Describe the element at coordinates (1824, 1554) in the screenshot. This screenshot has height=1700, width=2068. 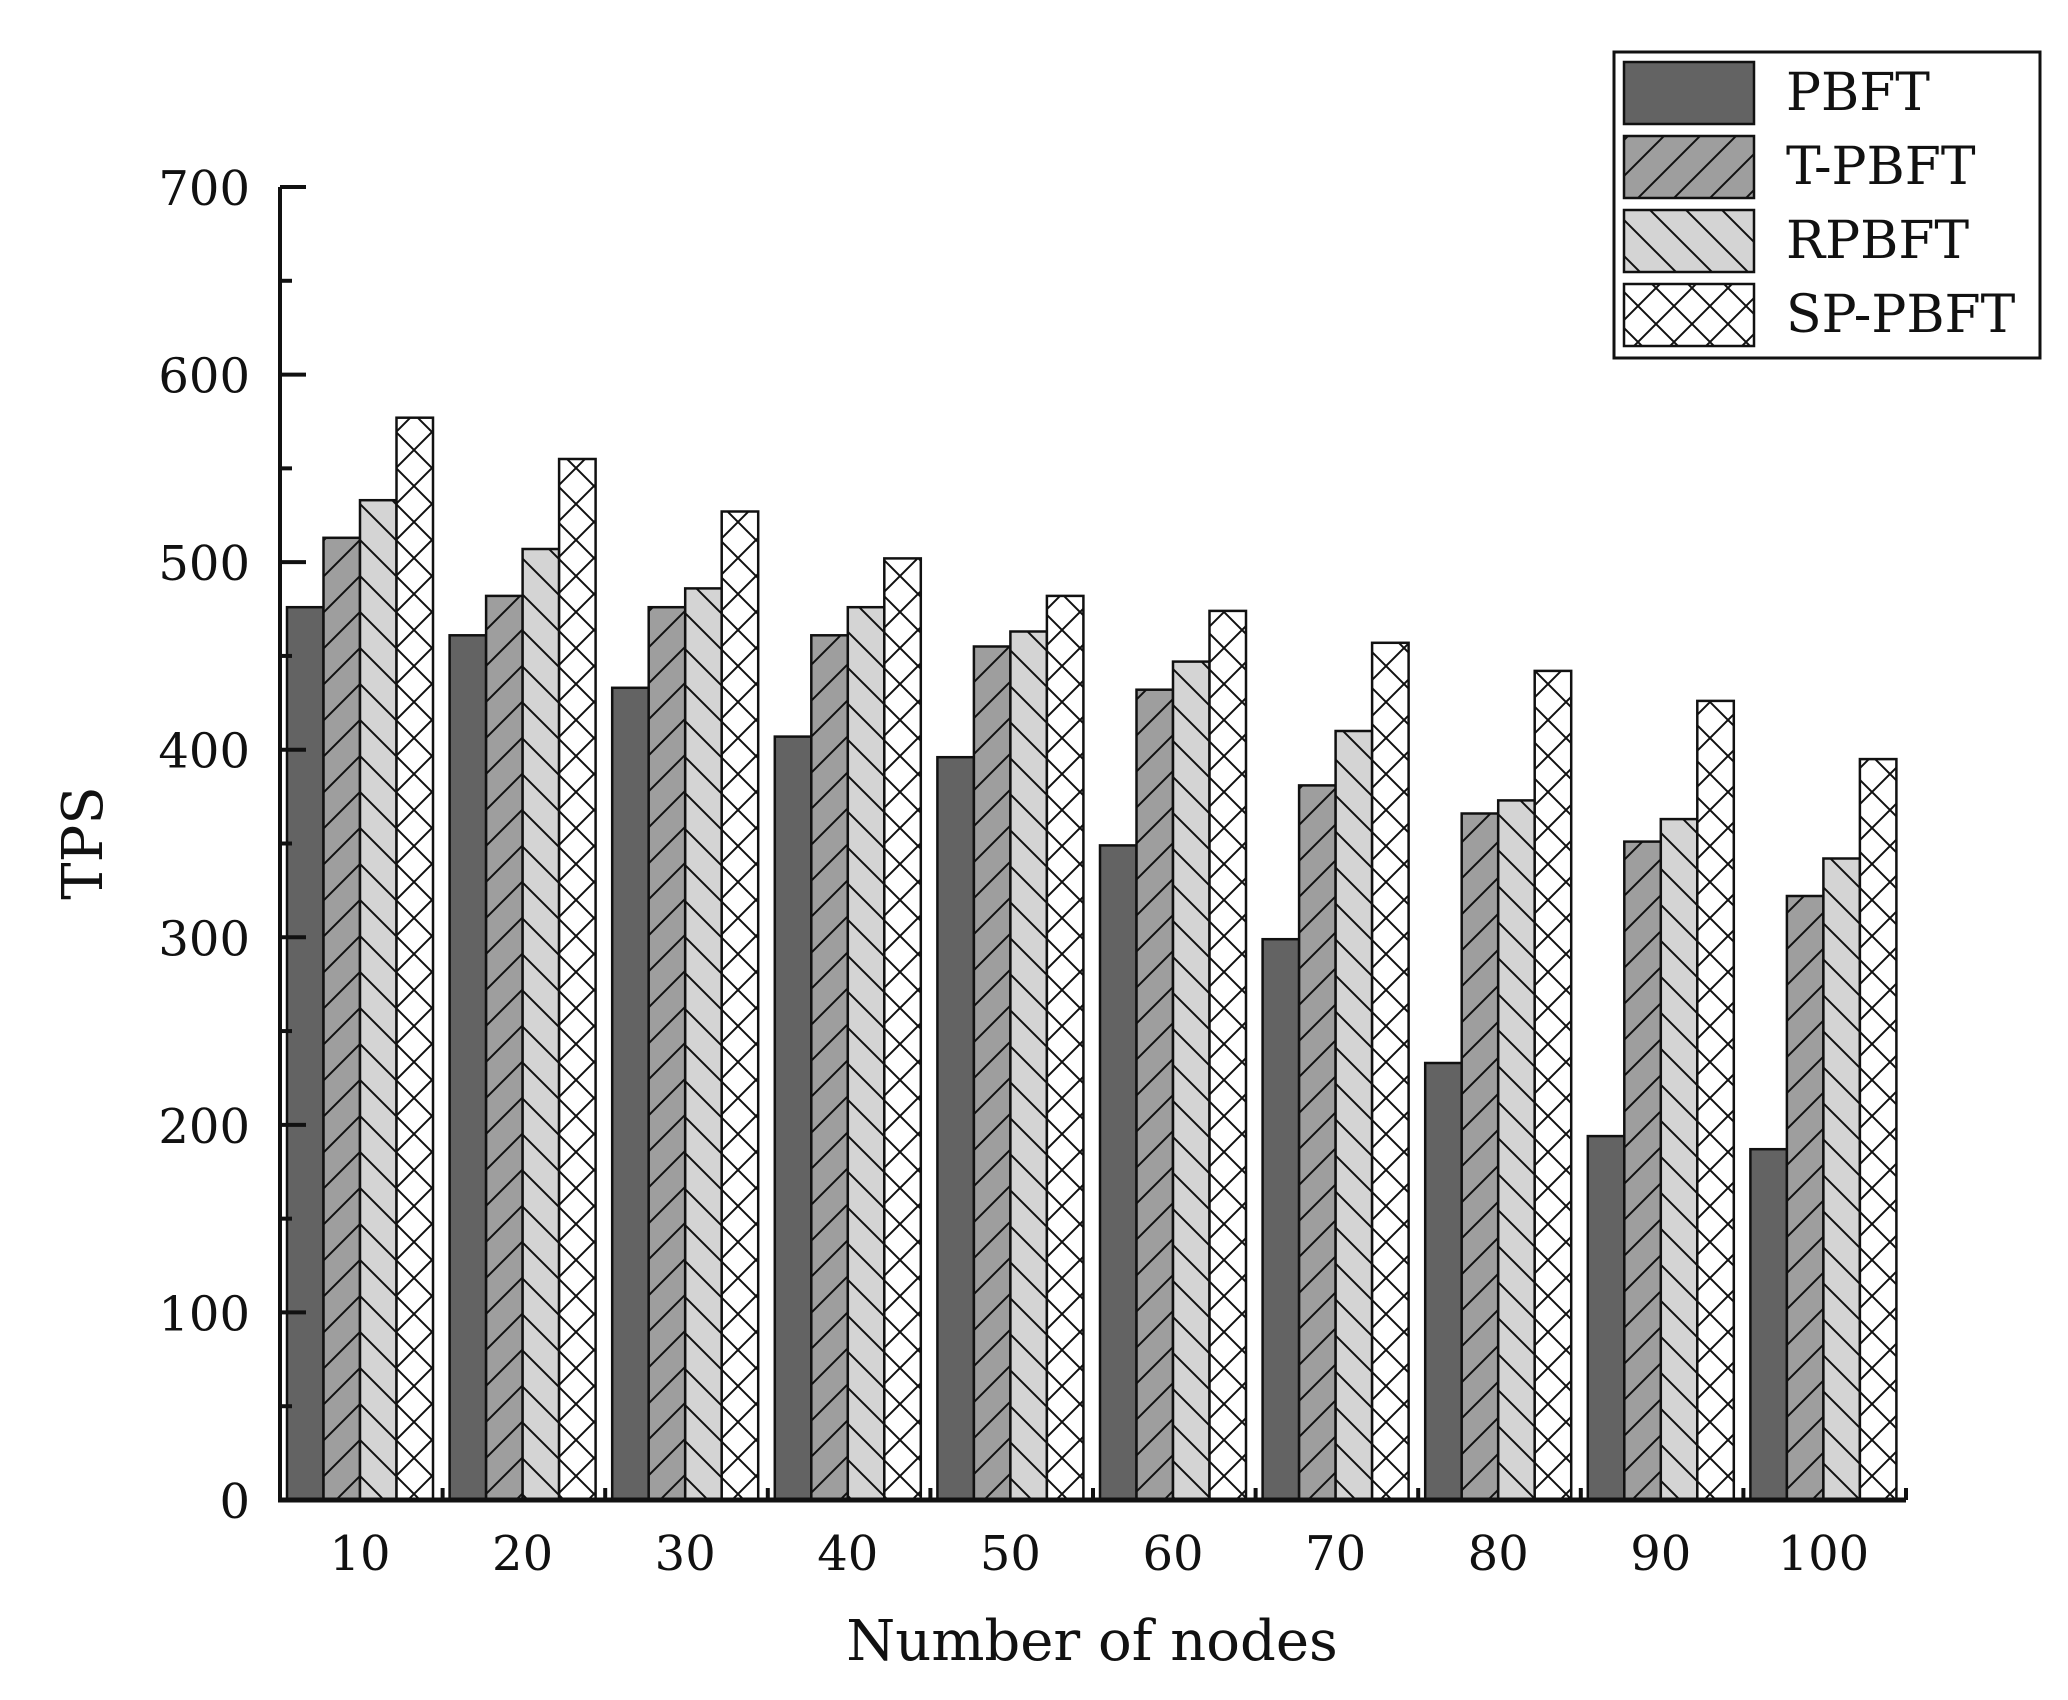
I see `x-tick-label: 100` at that location.